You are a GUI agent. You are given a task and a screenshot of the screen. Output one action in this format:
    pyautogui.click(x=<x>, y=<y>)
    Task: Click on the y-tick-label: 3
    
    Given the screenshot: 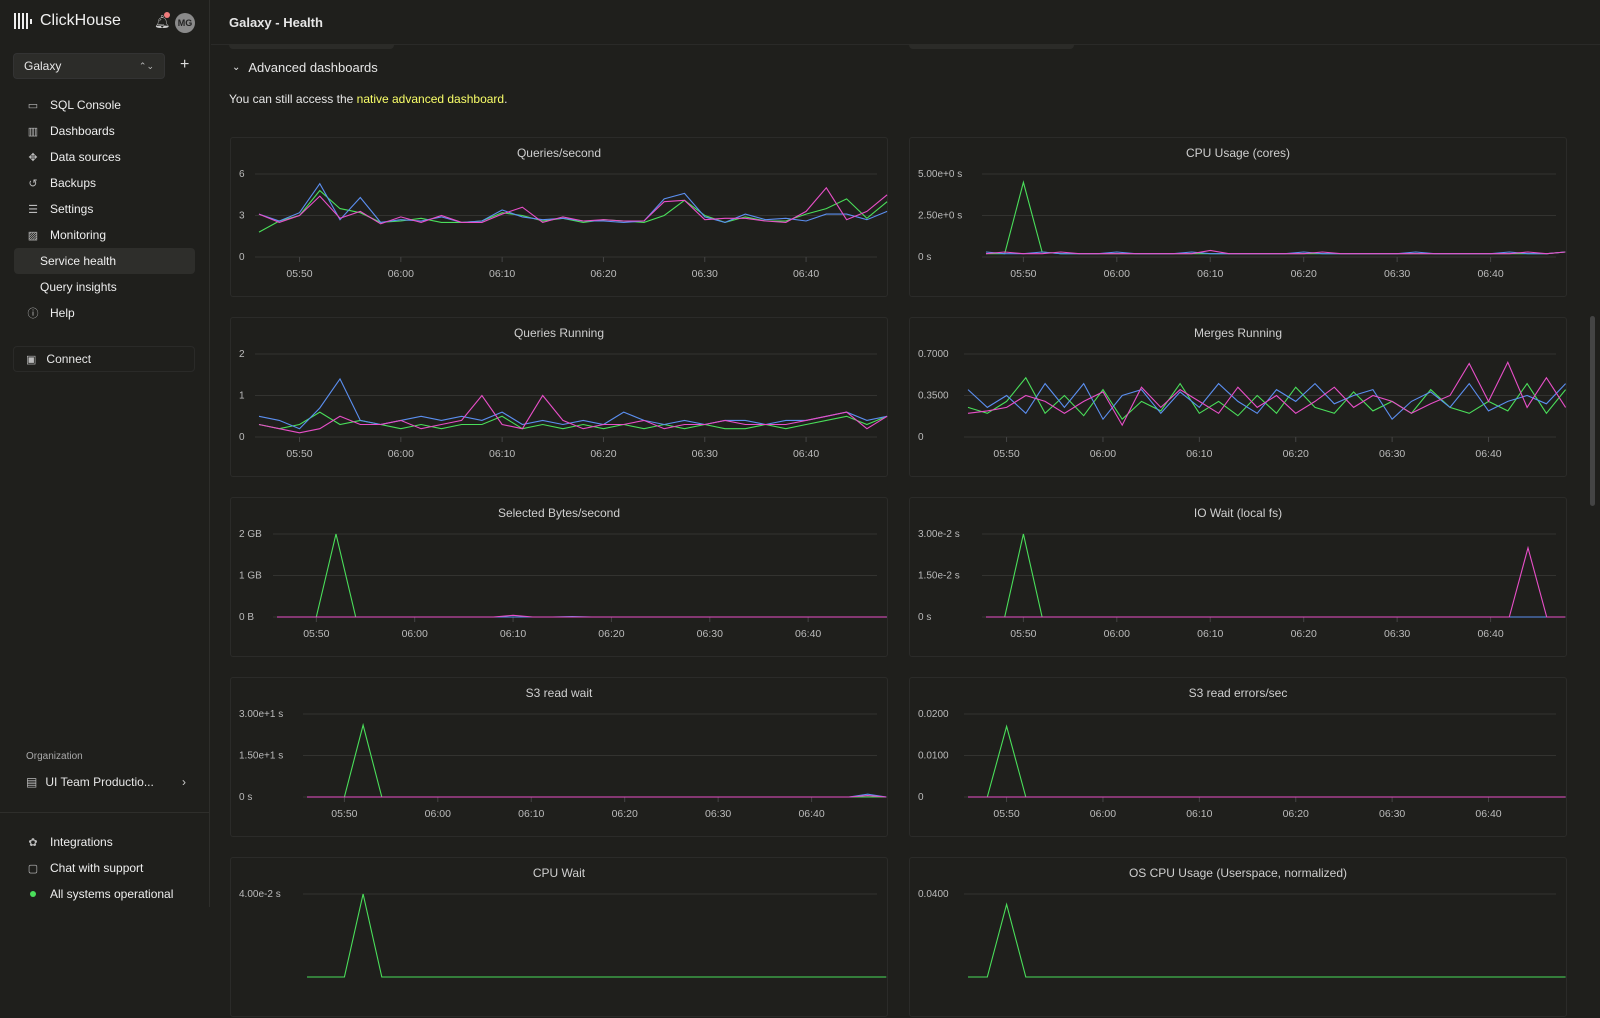 What is the action you would take?
    pyautogui.click(x=242, y=216)
    